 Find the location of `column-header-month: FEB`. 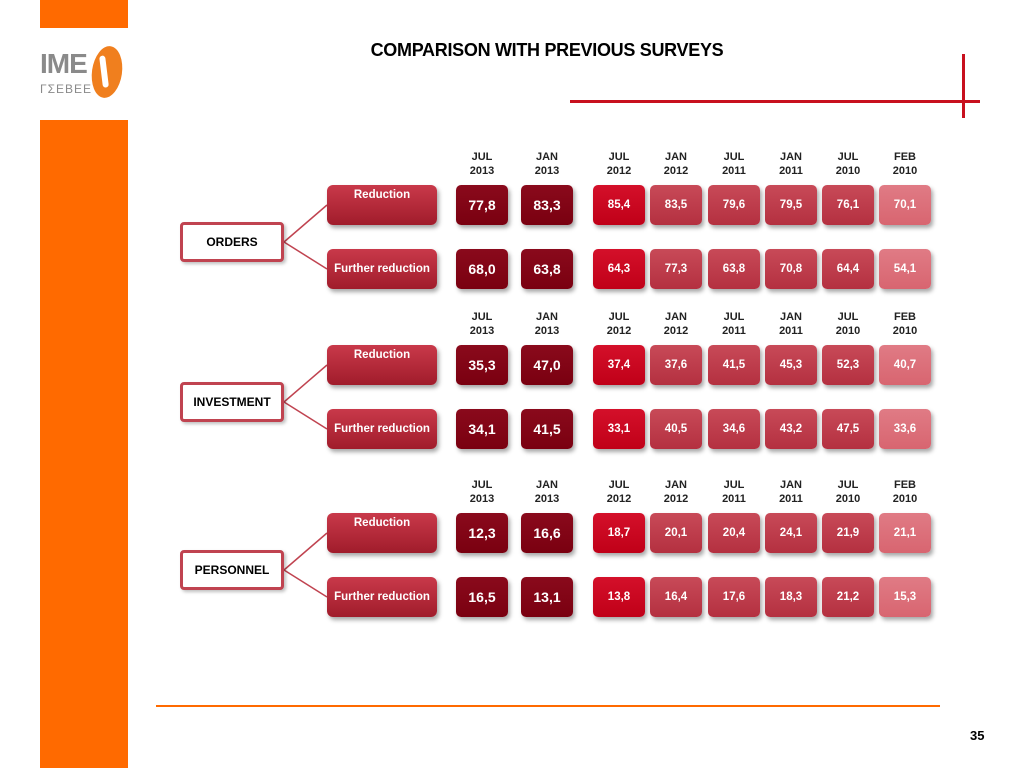

column-header-month: FEB is located at coordinates (905, 317).